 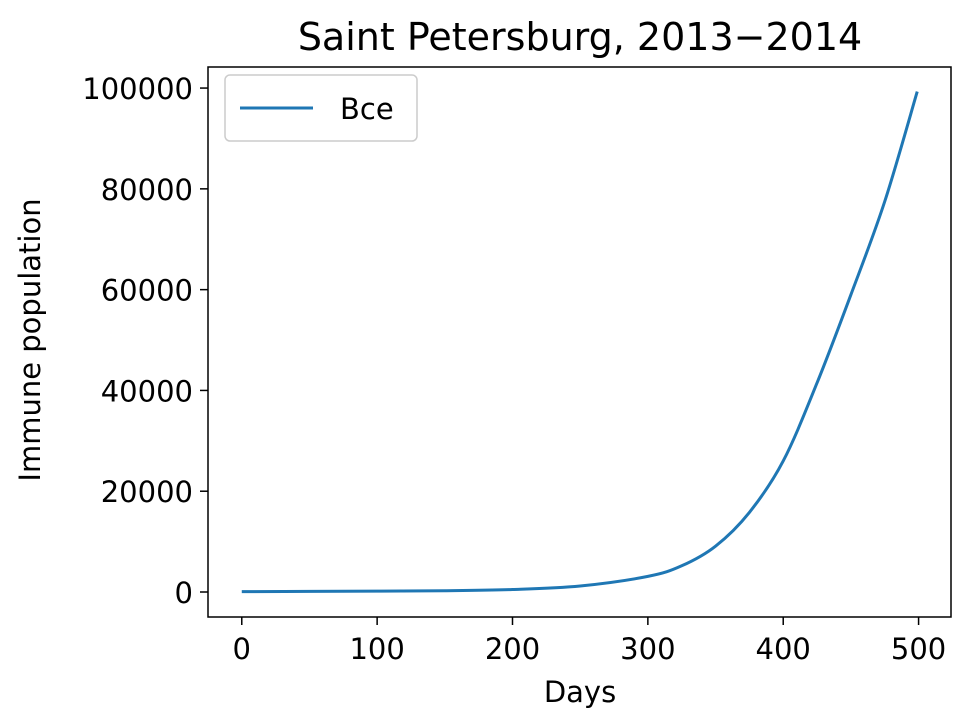 What do you see at coordinates (512, 649) in the screenshot?
I see `x-tick-label: 200` at bounding box center [512, 649].